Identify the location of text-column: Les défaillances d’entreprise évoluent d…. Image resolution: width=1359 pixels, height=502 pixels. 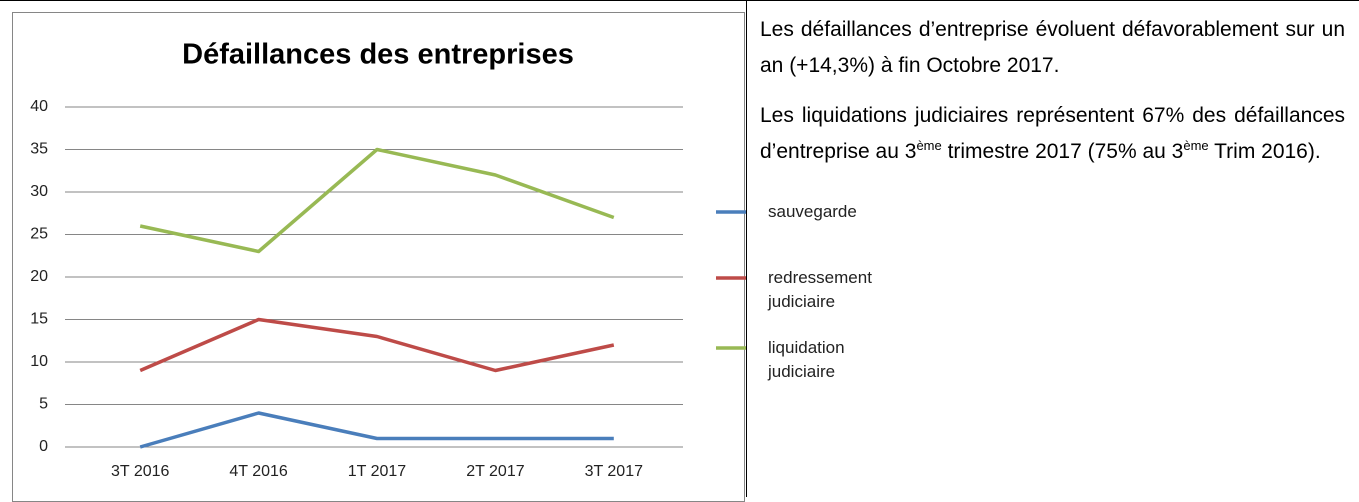
(1052, 98).